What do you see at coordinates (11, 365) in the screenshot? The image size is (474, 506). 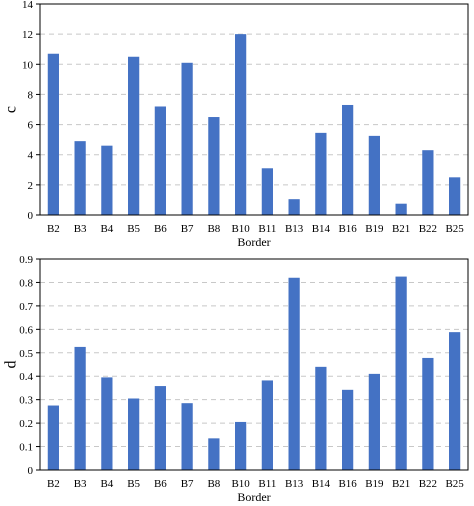 I see `y-axis-title-d: d` at bounding box center [11, 365].